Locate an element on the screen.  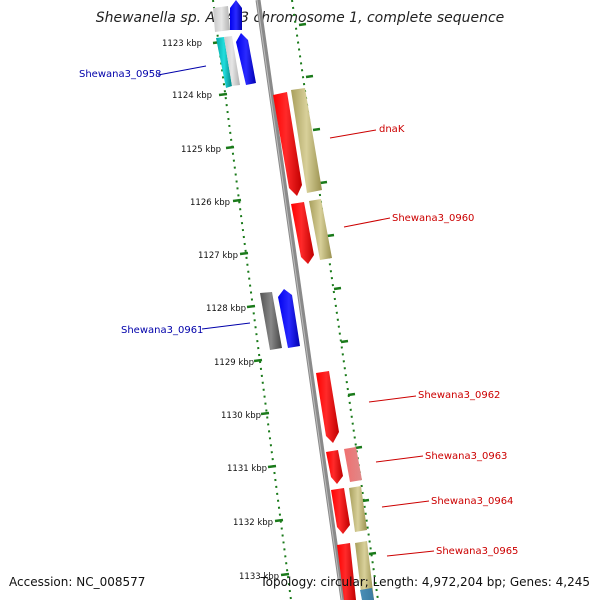
chromosome-backbone-highlight is located at coordinates (299, 300).